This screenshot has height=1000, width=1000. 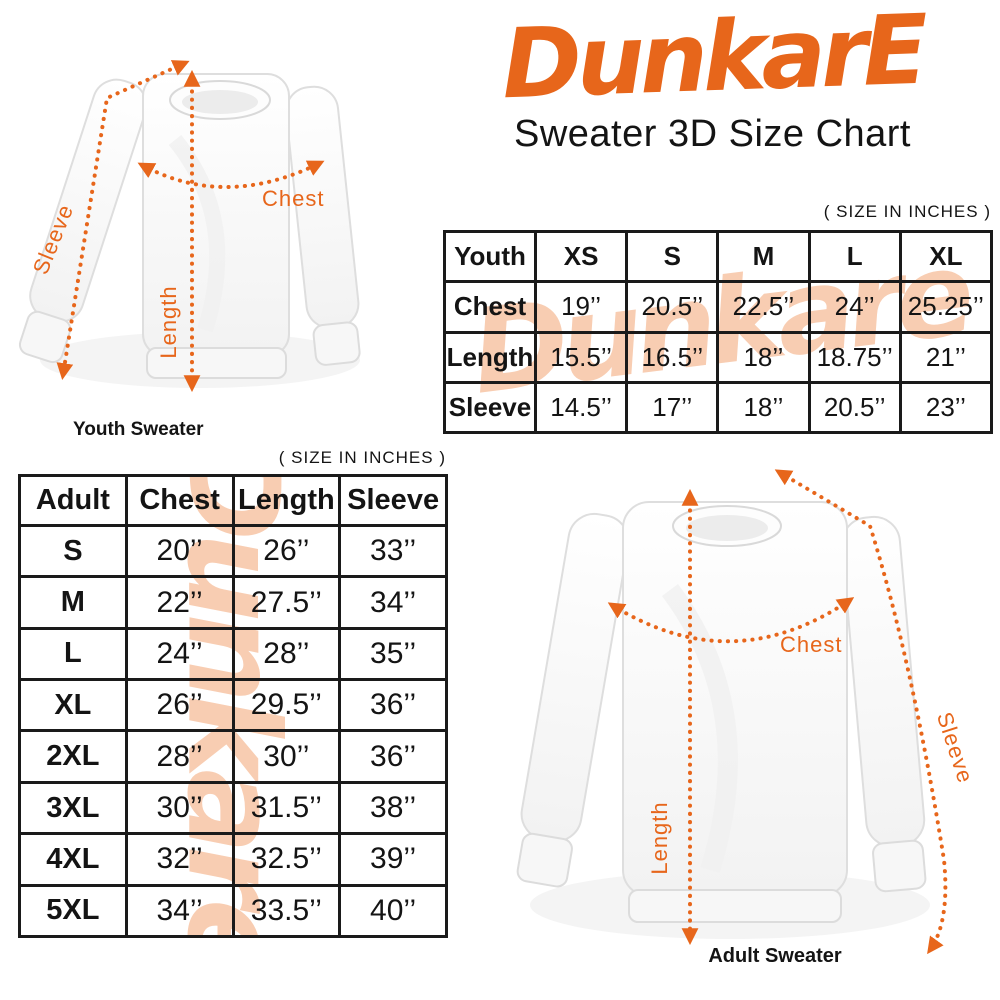 I want to click on brand-header: DunkarE Sweater 3D Size Chart, so click(x=712, y=78).